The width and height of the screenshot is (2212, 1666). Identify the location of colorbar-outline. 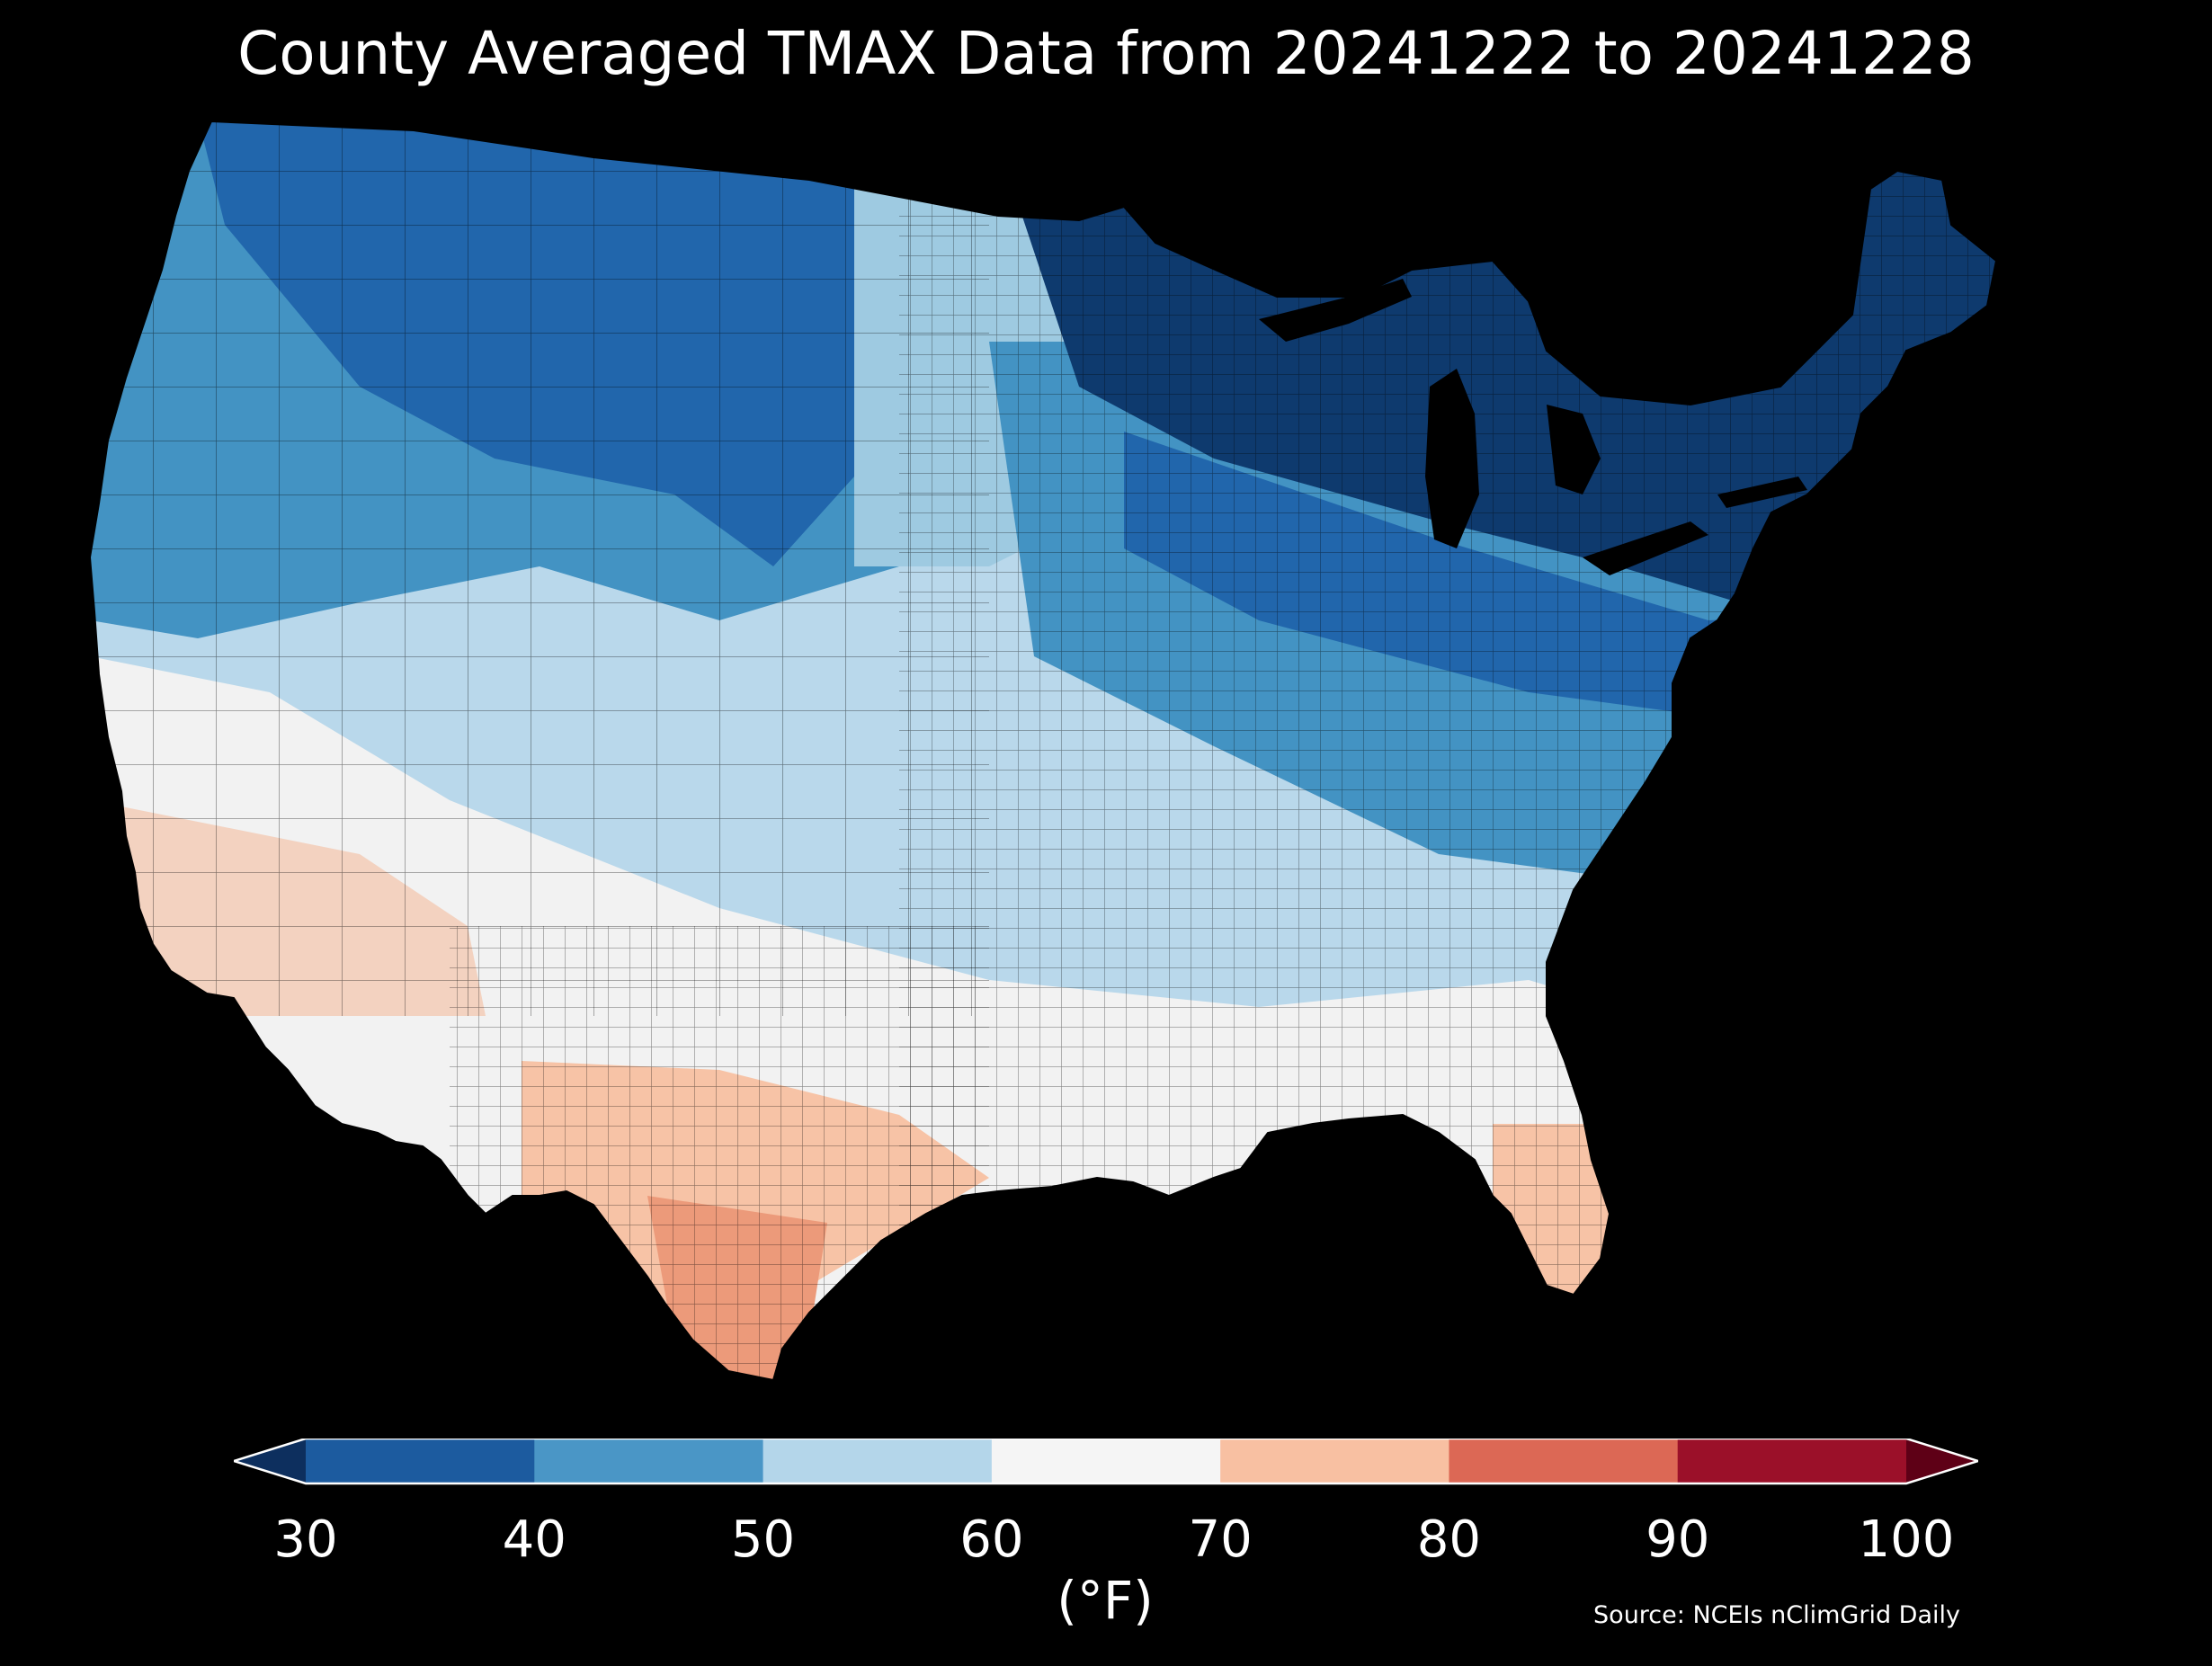
(1106, 1462).